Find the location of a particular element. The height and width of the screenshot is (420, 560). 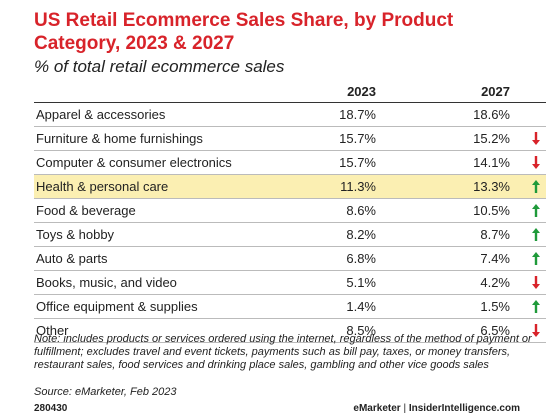

chart-id: 280430 is located at coordinates (51, 408).